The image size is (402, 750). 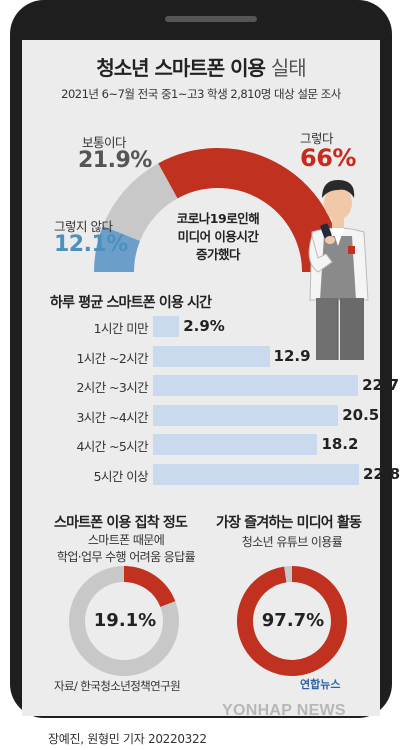 What do you see at coordinates (126, 540) in the screenshot?
I see `donut-left-note-1: 스마트폰 때문에` at bounding box center [126, 540].